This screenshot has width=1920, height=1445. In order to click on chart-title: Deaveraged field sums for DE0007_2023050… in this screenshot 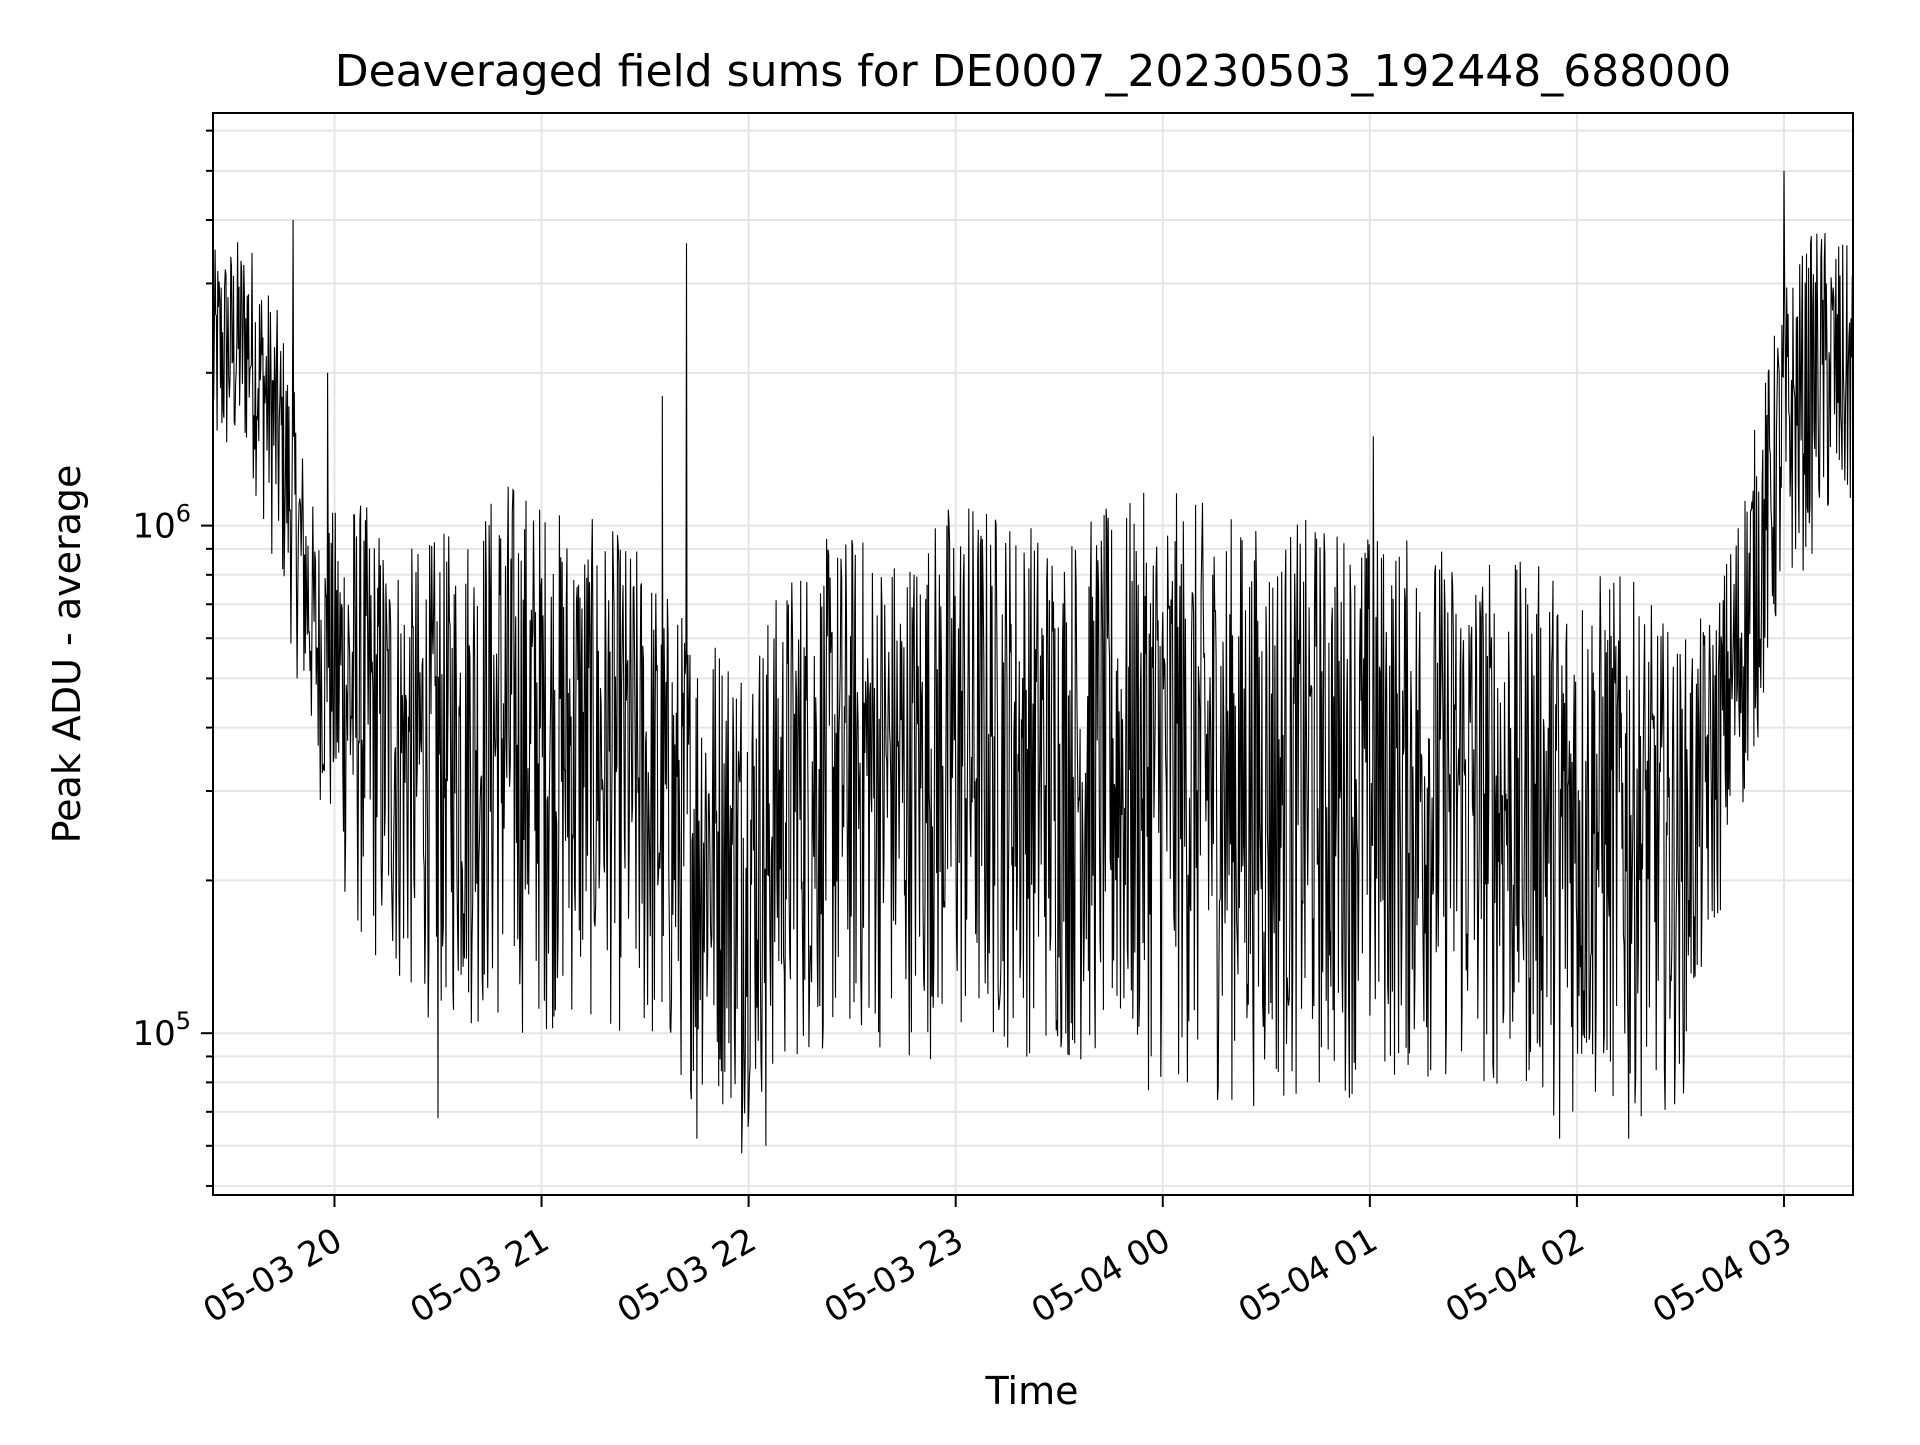, I will do `click(1033, 71)`.